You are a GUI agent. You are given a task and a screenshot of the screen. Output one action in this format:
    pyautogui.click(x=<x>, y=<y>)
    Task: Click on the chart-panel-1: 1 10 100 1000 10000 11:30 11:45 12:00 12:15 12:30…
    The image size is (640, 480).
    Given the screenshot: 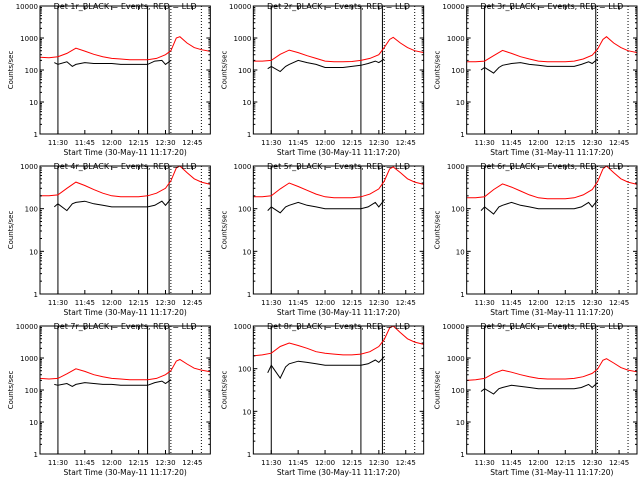 What is the action you would take?
    pyautogui.click(x=109, y=79)
    